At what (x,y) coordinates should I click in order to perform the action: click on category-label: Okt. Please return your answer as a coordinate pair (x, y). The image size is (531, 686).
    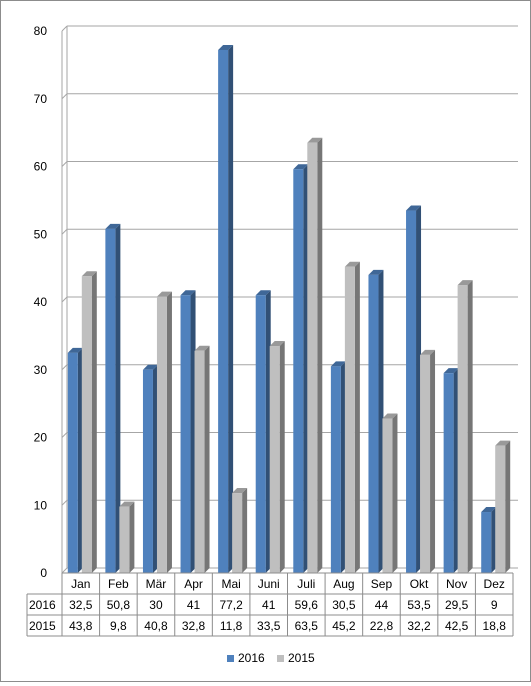
    Looking at the image, I should click on (419, 584).